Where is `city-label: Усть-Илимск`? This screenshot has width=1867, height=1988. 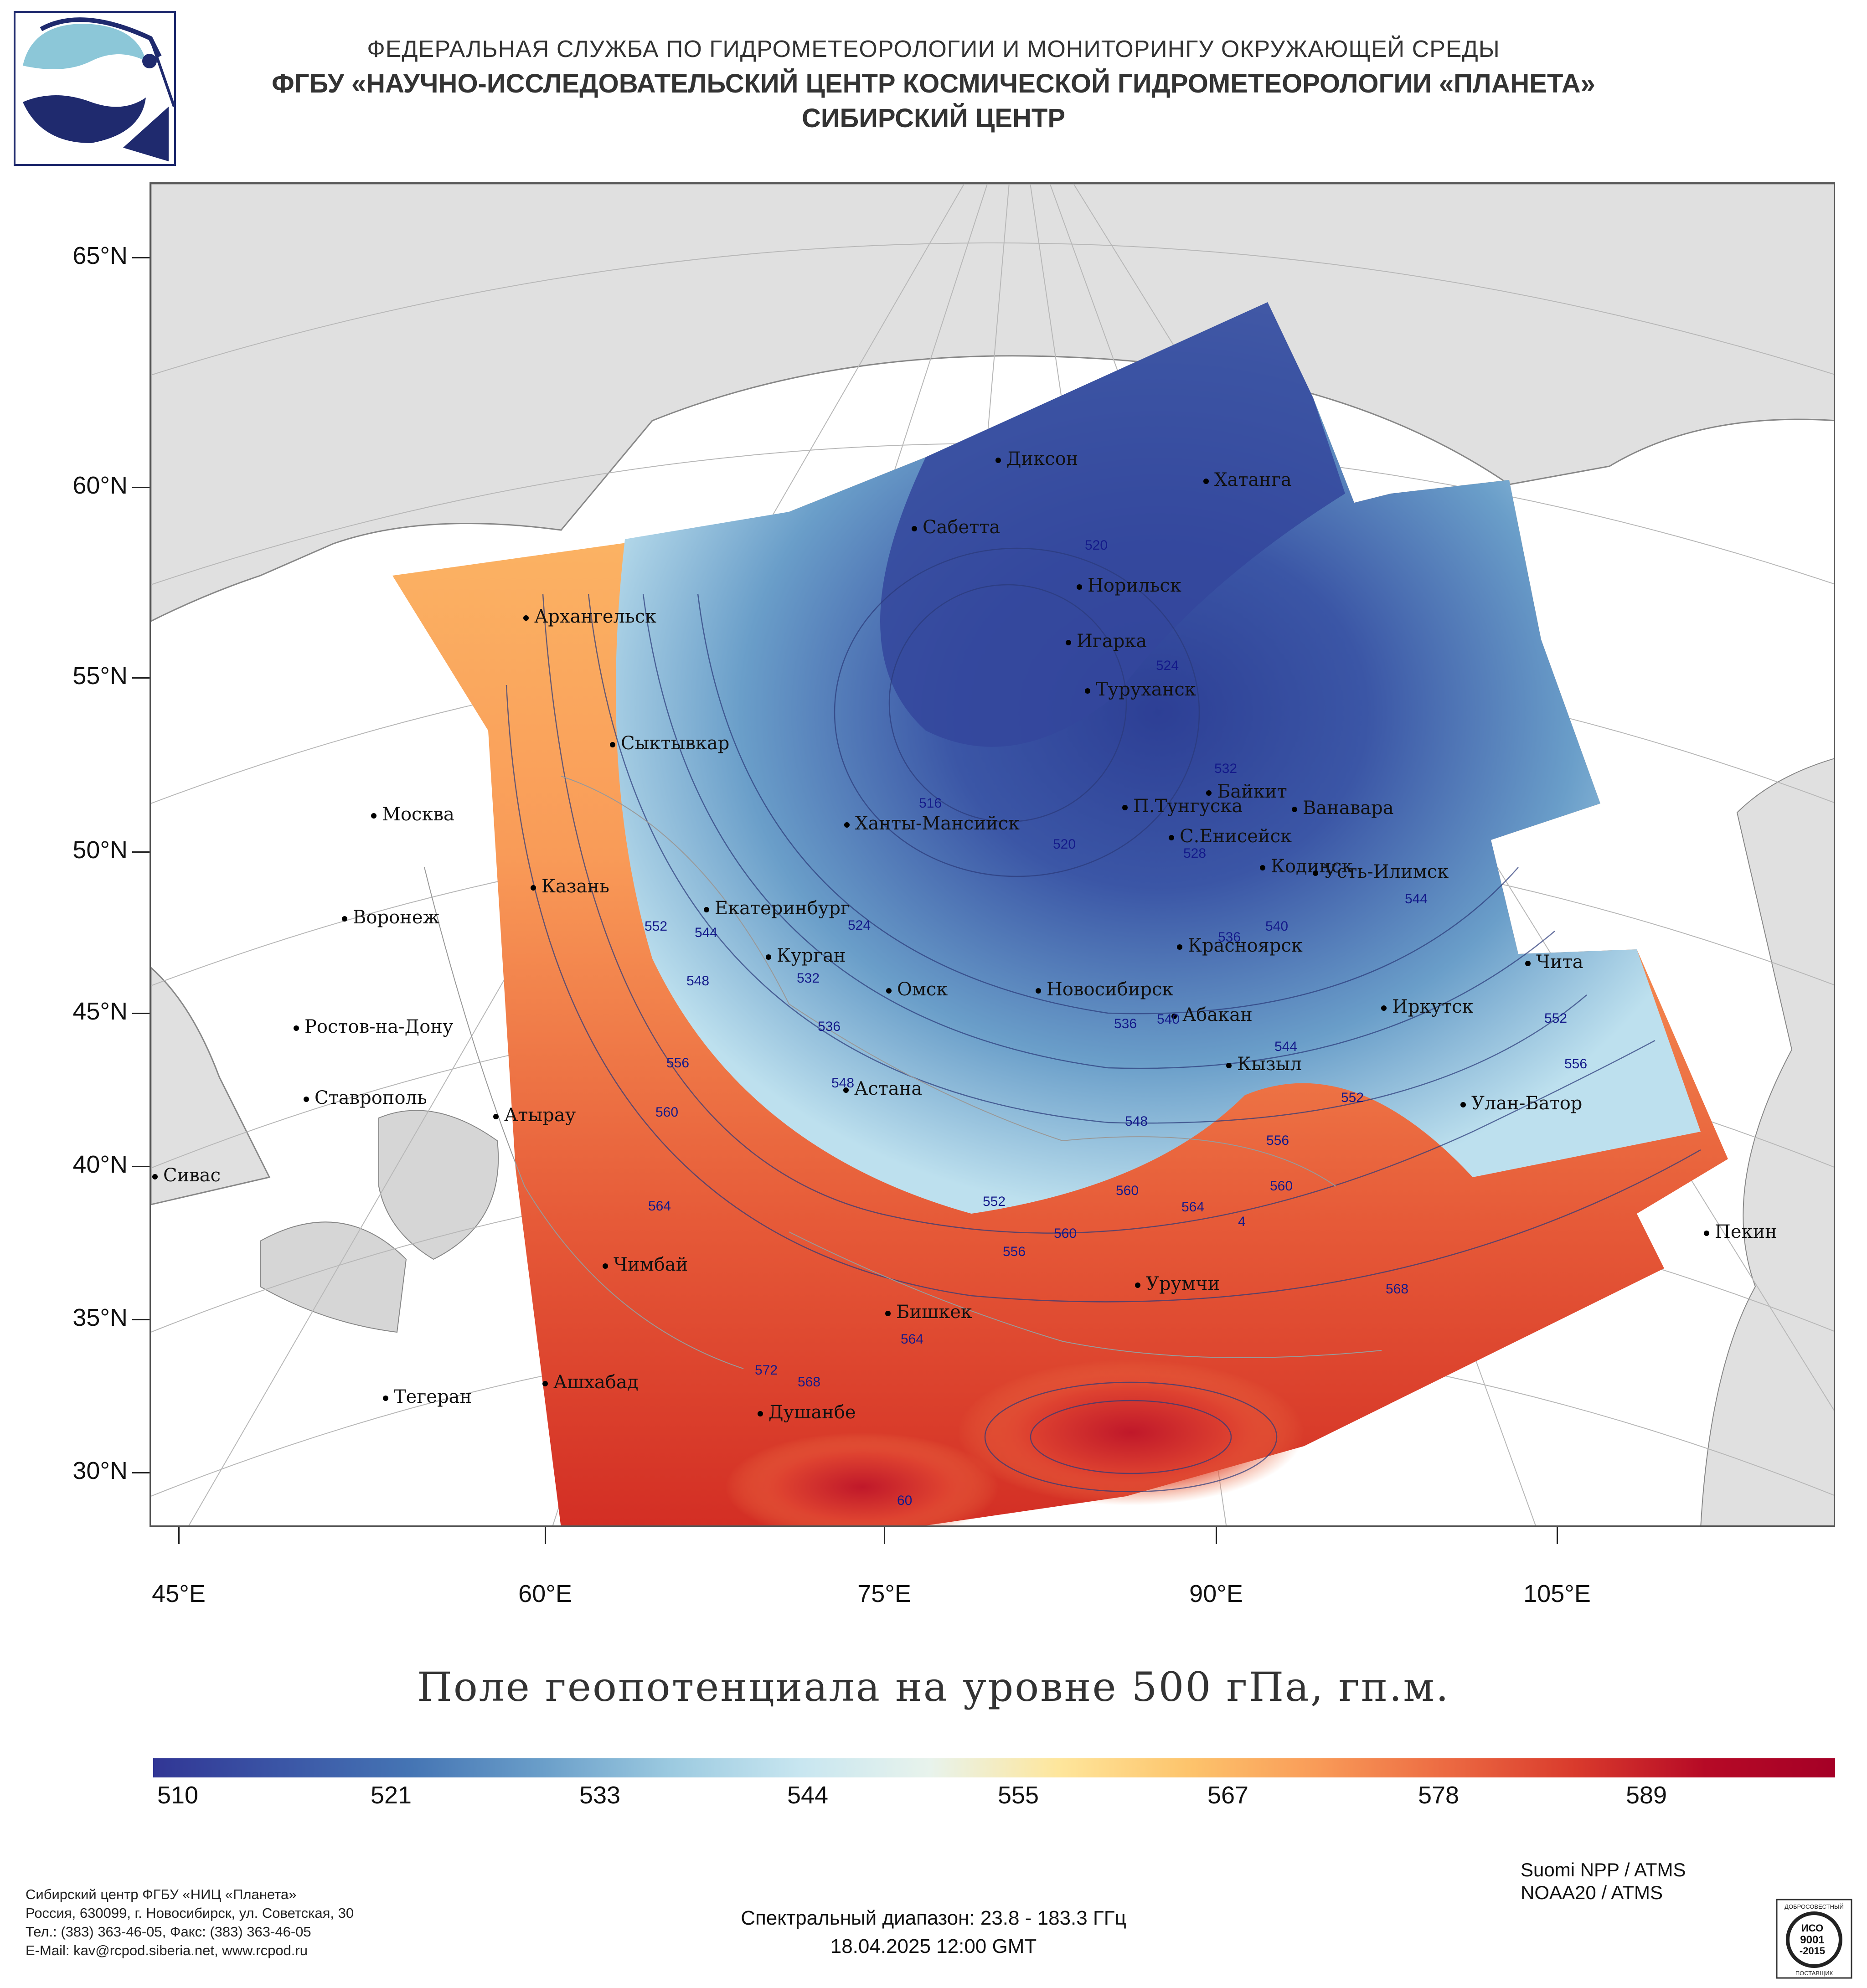
city-label: Усть-Илимск is located at coordinates (1386, 871).